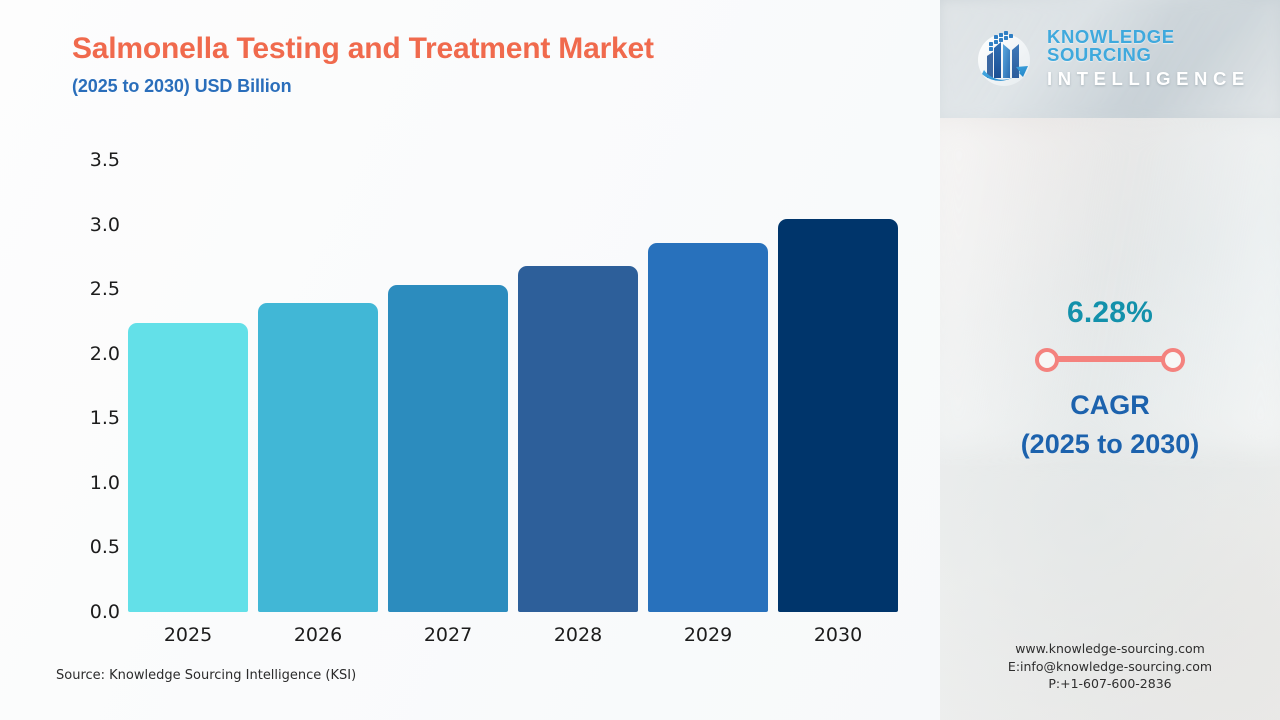  What do you see at coordinates (708, 427) in the screenshot?
I see `bar-2029` at bounding box center [708, 427].